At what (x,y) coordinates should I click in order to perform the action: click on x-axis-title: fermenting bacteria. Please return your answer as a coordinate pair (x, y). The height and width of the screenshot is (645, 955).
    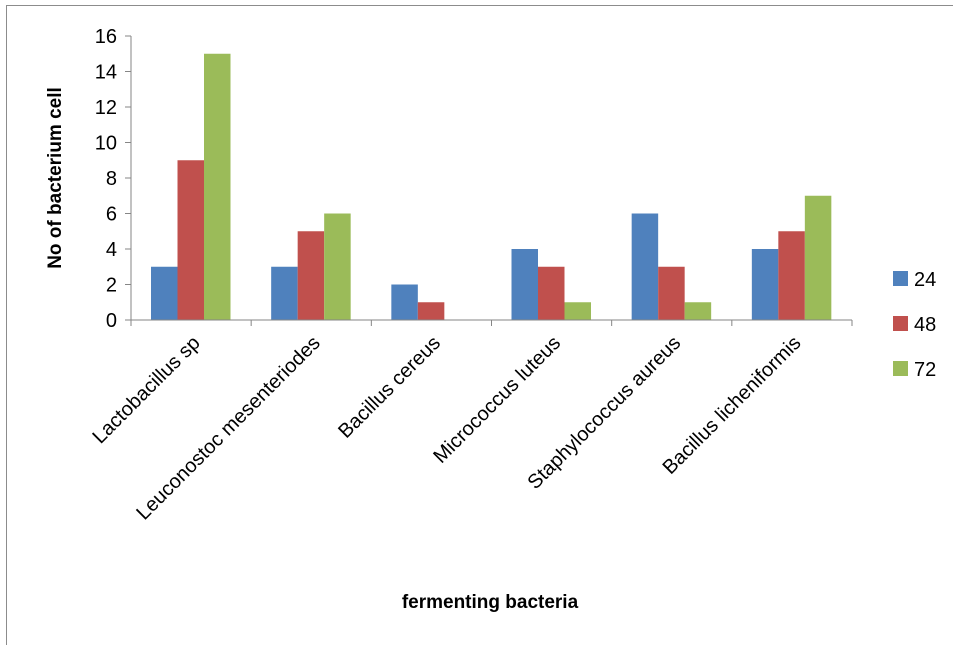
    Looking at the image, I should click on (490, 602).